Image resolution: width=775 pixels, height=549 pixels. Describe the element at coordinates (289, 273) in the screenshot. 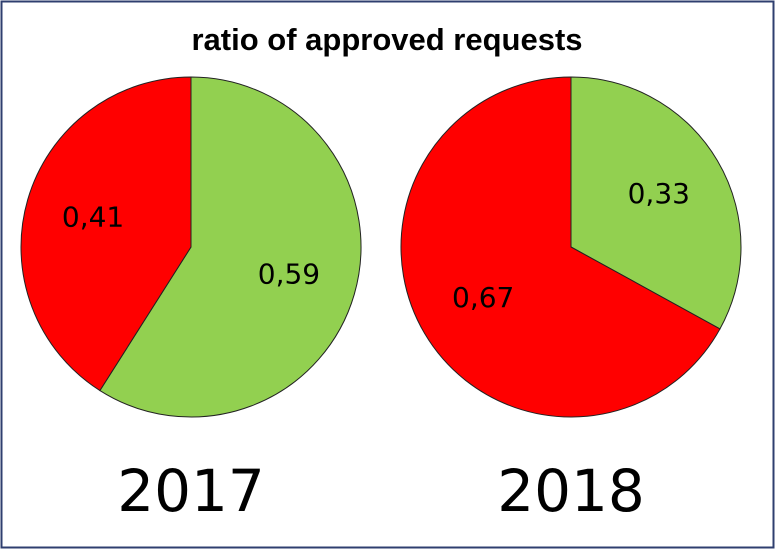

I see `data-label: 0,59` at that location.